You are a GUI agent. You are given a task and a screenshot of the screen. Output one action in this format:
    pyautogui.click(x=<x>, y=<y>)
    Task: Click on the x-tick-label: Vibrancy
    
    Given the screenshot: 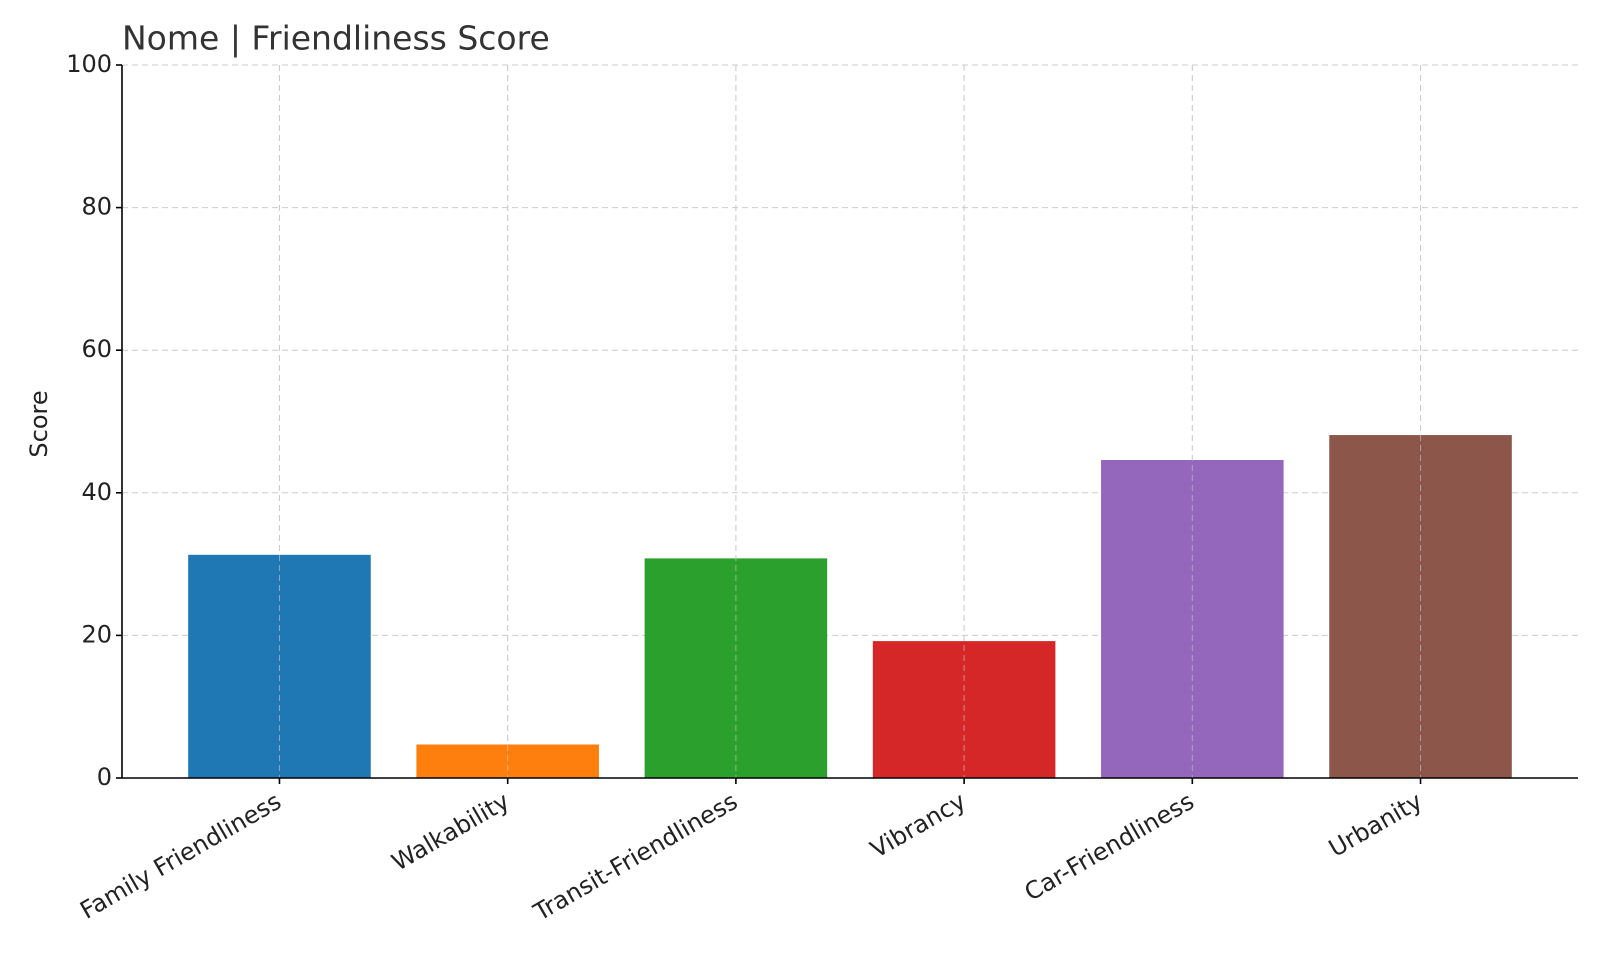 What is the action you would take?
    pyautogui.click(x=918, y=825)
    